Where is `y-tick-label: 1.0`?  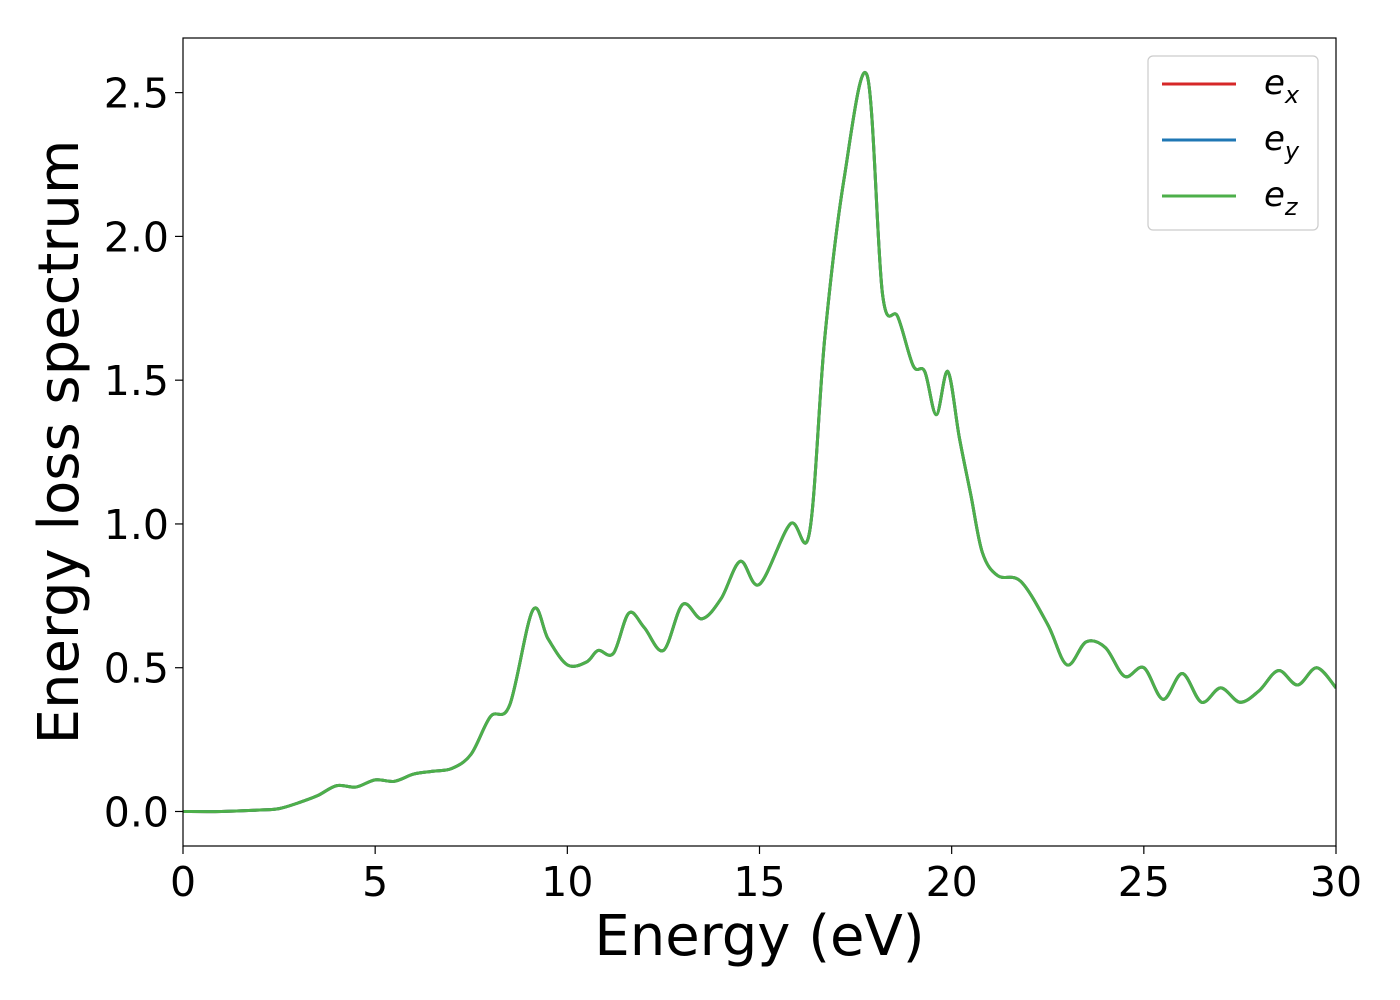 y-tick-label: 1.0 is located at coordinates (136, 525).